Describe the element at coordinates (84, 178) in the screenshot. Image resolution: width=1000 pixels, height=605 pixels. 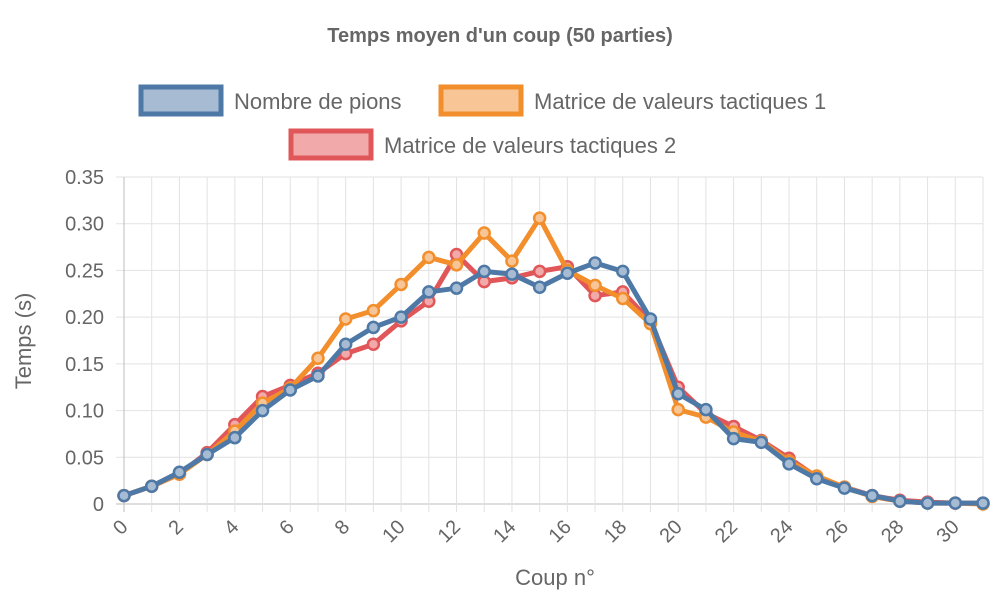
I see `y-tick-label: 0.35` at that location.